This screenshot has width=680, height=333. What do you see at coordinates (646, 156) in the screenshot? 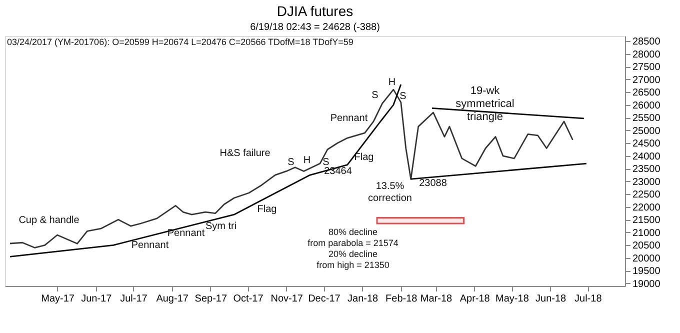
I see `y-tick-label: 24000` at bounding box center [646, 156].